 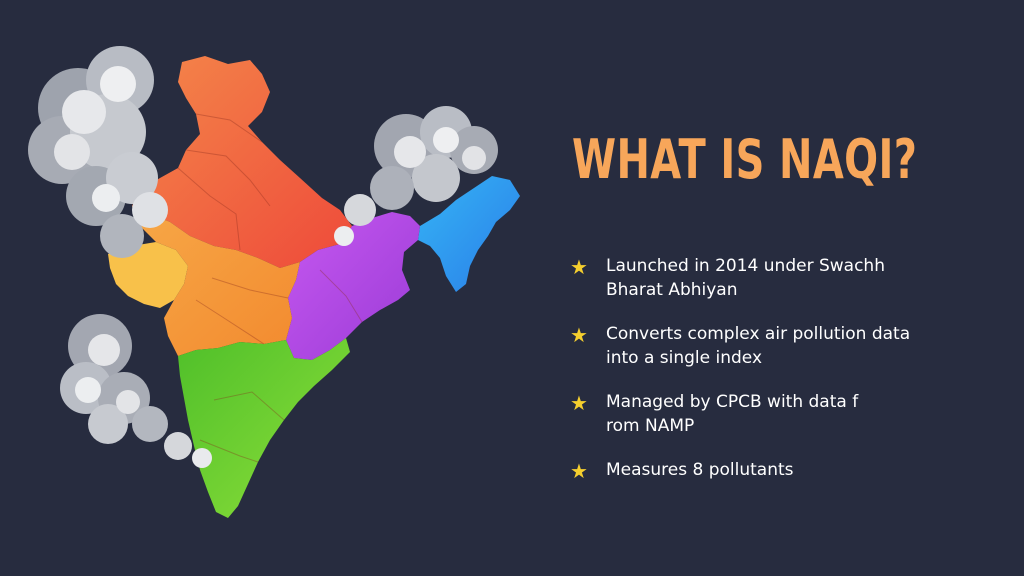 I want to click on state-borders, so click(x=270, y=288).